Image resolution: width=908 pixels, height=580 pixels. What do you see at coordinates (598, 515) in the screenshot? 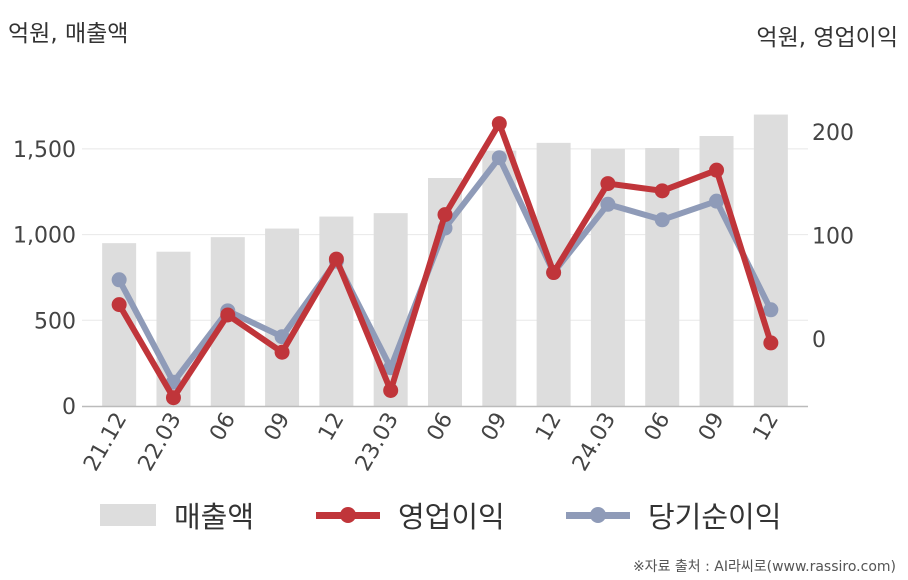
I see `legend-swatch-net-income` at bounding box center [598, 515].